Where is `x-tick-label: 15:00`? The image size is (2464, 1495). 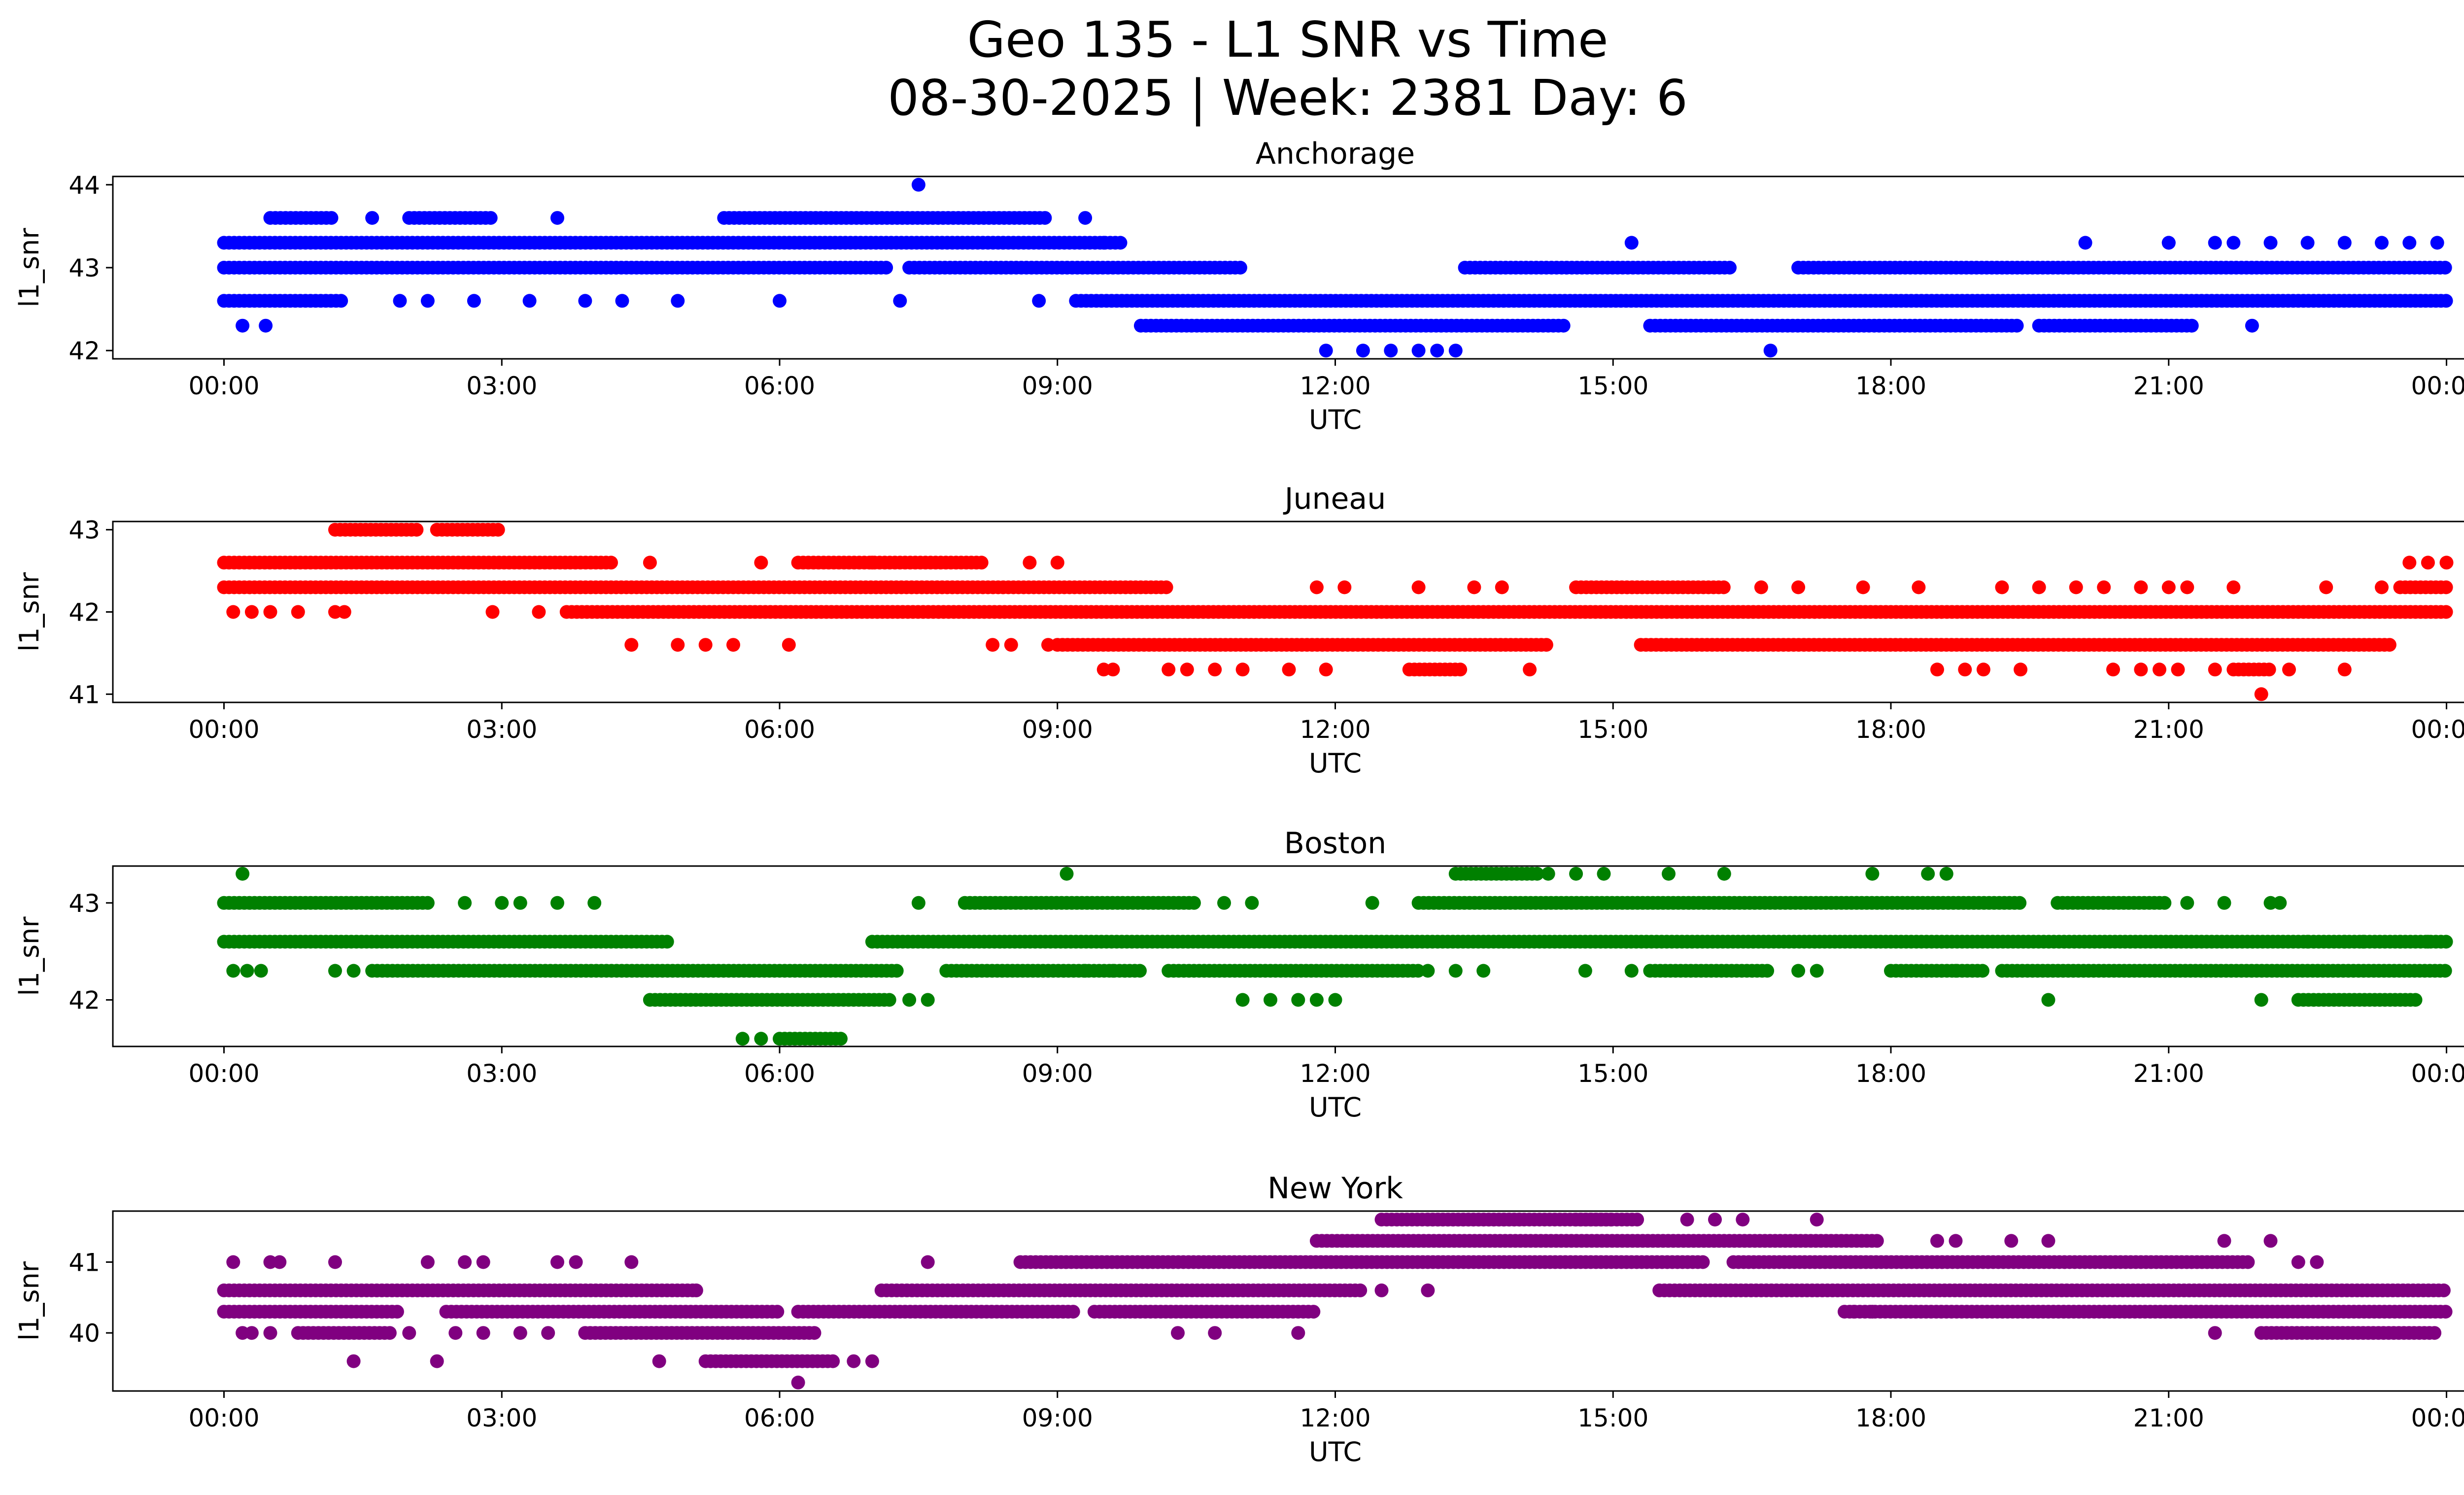
x-tick-label: 15:00 is located at coordinates (1612, 386).